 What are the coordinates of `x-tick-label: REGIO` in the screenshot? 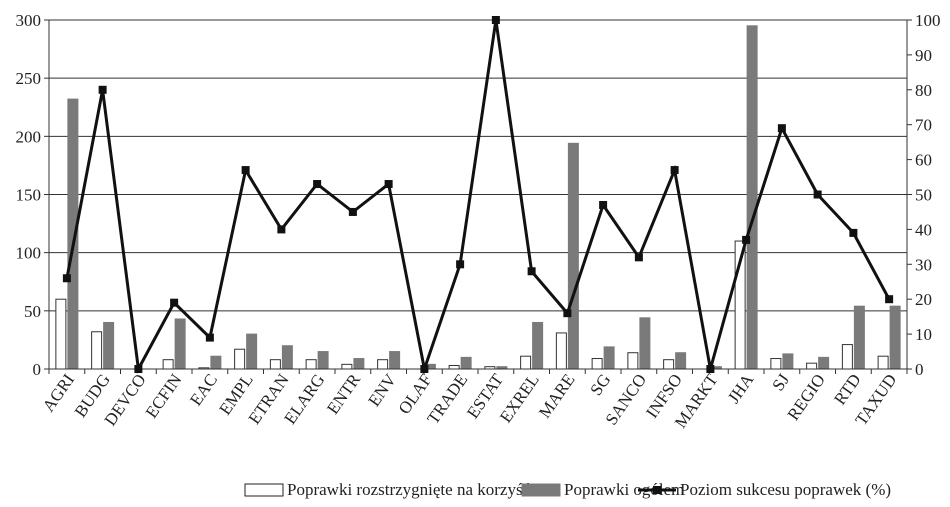 It's located at (806, 396).